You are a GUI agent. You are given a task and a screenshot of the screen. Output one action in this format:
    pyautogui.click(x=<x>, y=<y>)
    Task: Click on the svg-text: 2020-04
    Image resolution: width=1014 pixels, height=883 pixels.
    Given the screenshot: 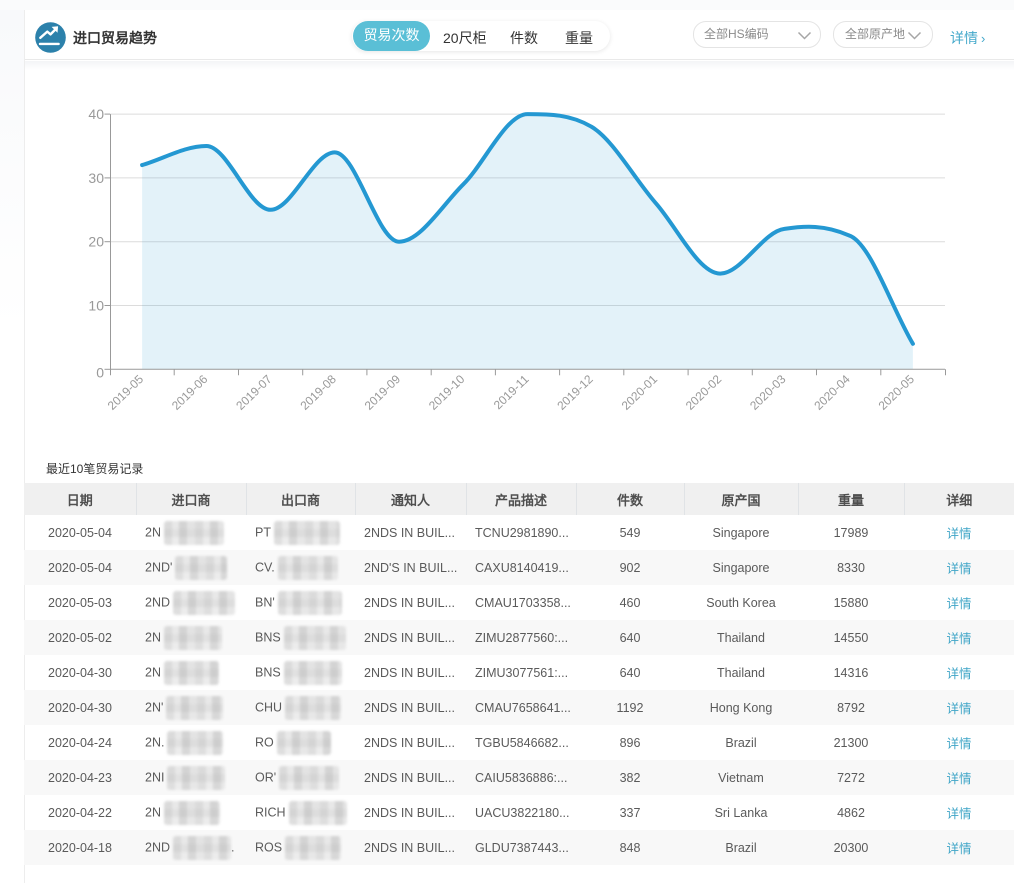 What is the action you would take?
    pyautogui.click(x=832, y=392)
    